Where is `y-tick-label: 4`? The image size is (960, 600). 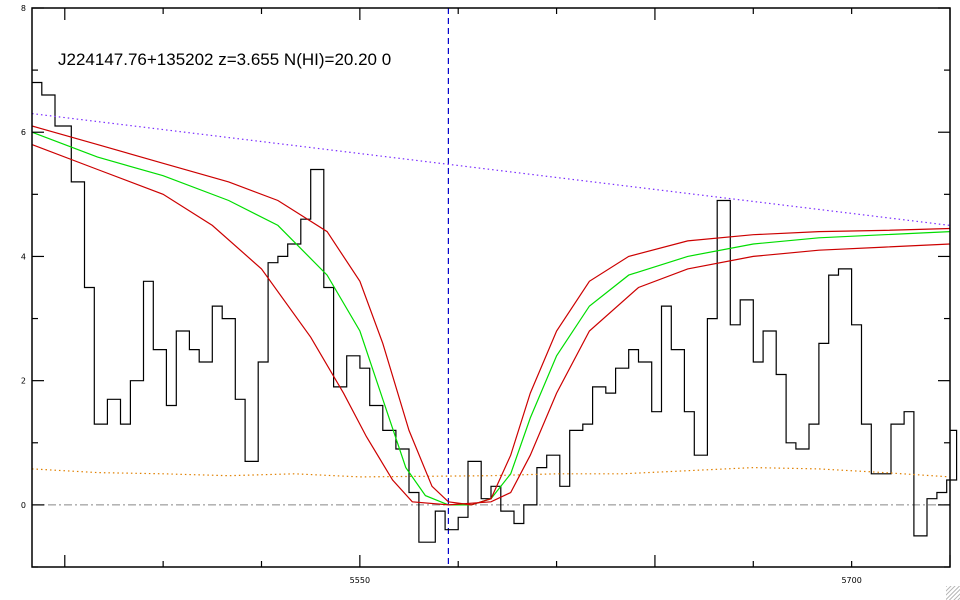 y-tick-label: 4 is located at coordinates (23, 256).